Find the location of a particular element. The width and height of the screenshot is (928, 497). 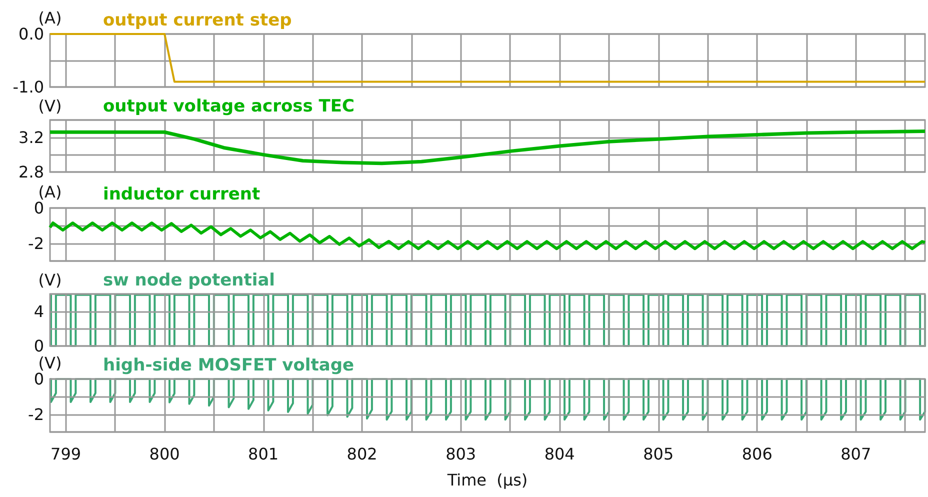

y-tick-label: 3.2 is located at coordinates (31, 137).